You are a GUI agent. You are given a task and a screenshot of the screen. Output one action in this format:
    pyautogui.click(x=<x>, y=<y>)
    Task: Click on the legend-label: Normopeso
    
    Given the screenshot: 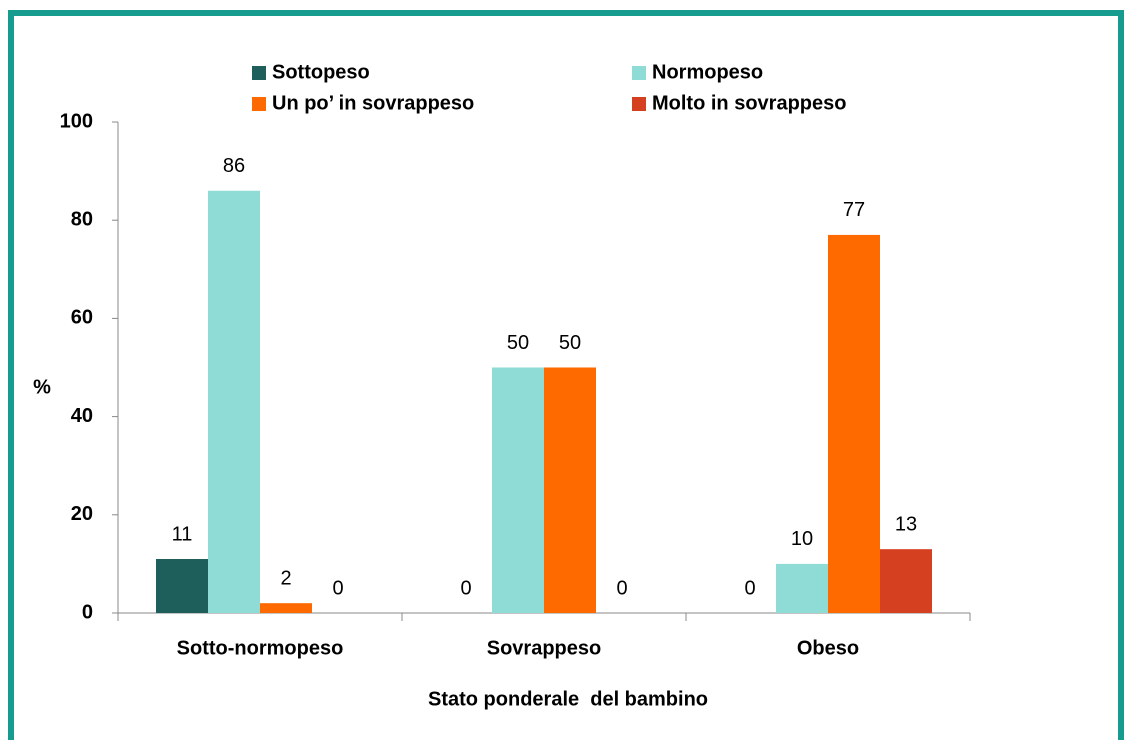 What is the action you would take?
    pyautogui.click(x=707, y=72)
    